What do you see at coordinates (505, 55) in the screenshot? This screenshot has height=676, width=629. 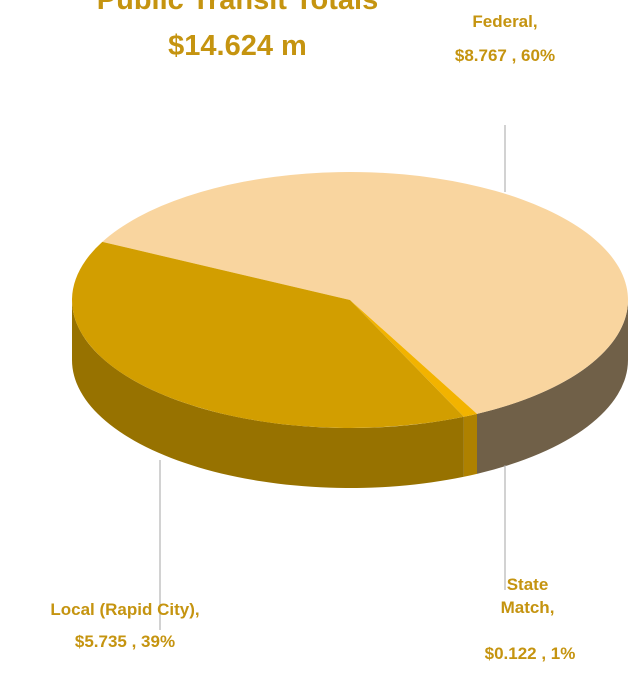 I see `data-label-value: $8.767 , 60%` at bounding box center [505, 55].